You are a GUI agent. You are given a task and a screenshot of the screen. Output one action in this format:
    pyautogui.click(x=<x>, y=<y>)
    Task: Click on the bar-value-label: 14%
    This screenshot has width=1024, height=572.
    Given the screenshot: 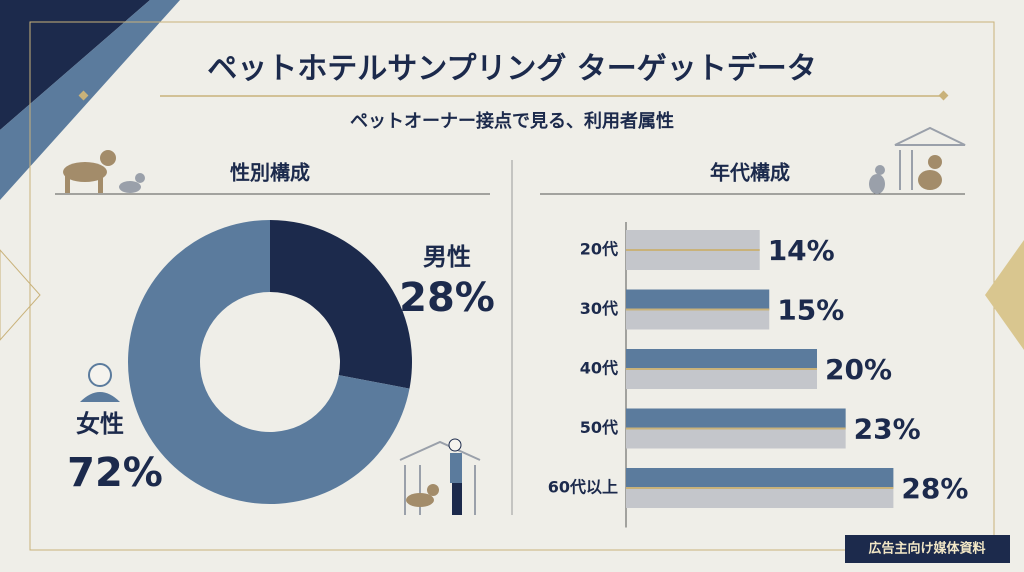 What is the action you would take?
    pyautogui.click(x=801, y=250)
    